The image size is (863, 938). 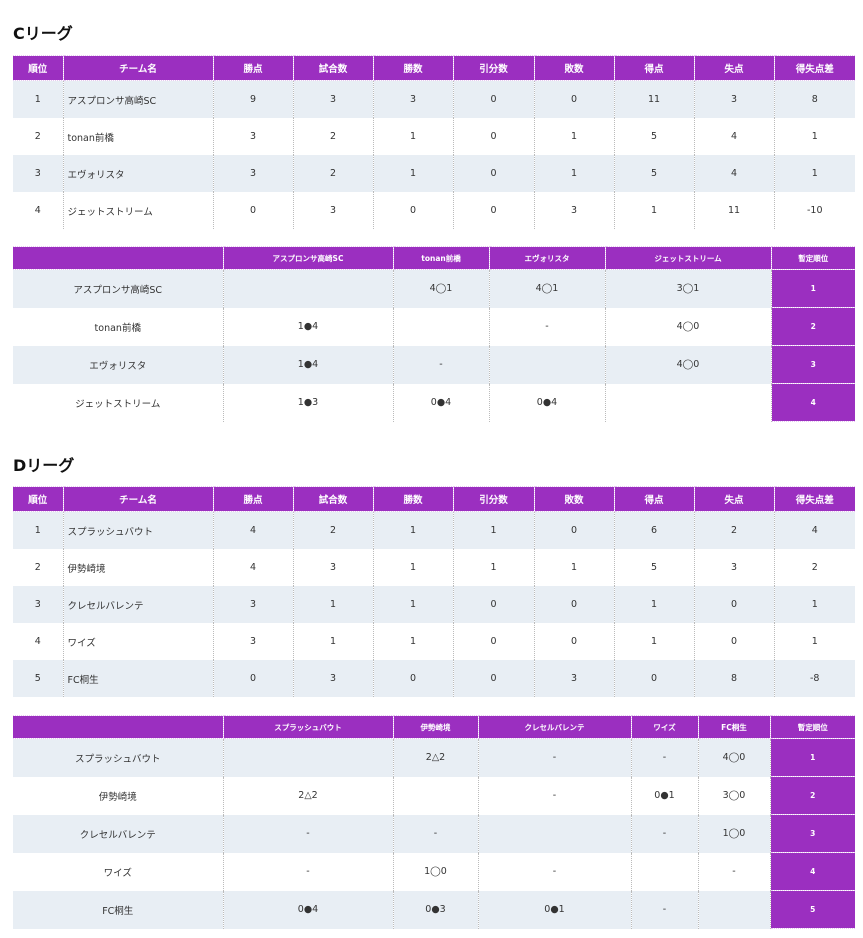 What do you see at coordinates (436, 909) in the screenshot?
I see `match-result-cell: 0●3` at bounding box center [436, 909].